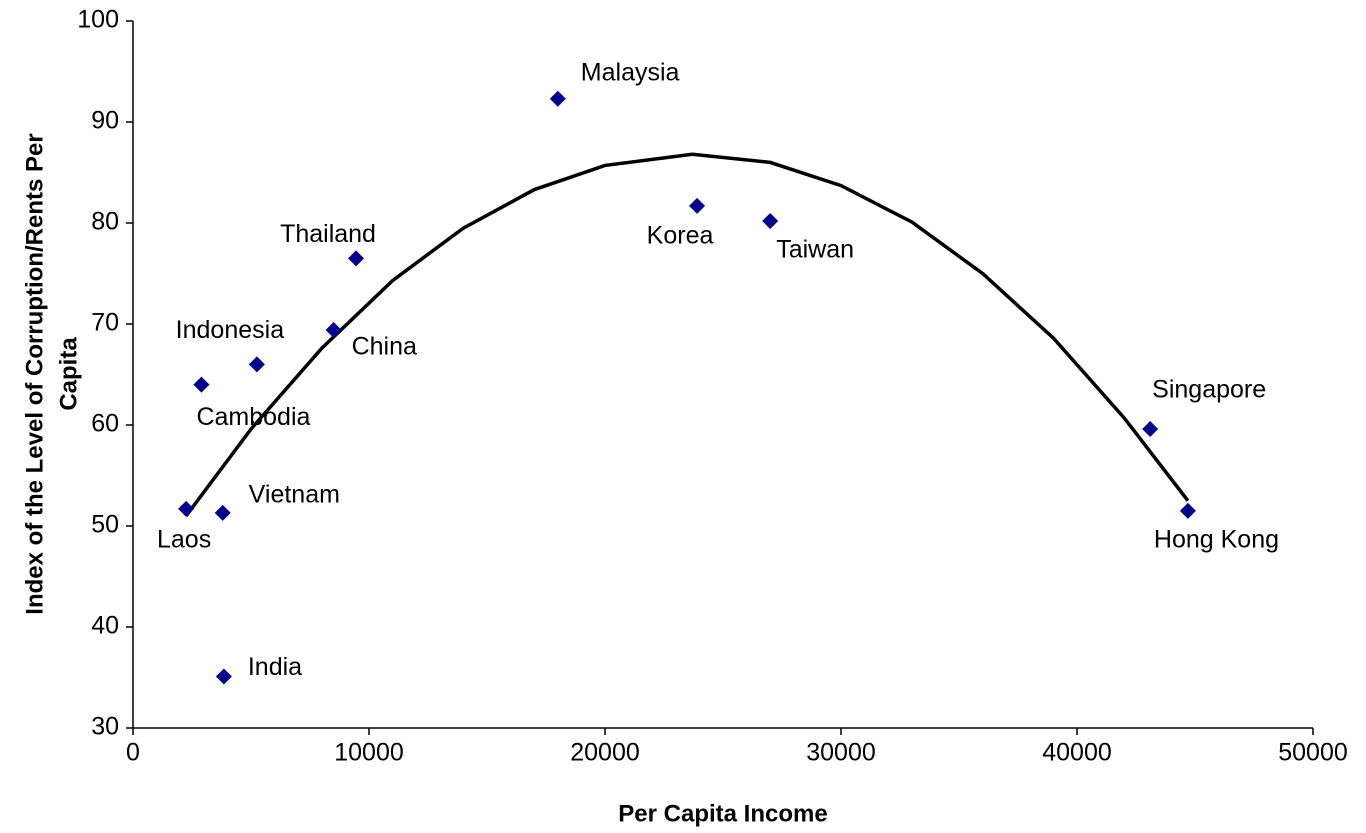 The width and height of the screenshot is (1366, 833). Describe the element at coordinates (630, 72) in the screenshot. I see `point-label: Malaysia` at that location.